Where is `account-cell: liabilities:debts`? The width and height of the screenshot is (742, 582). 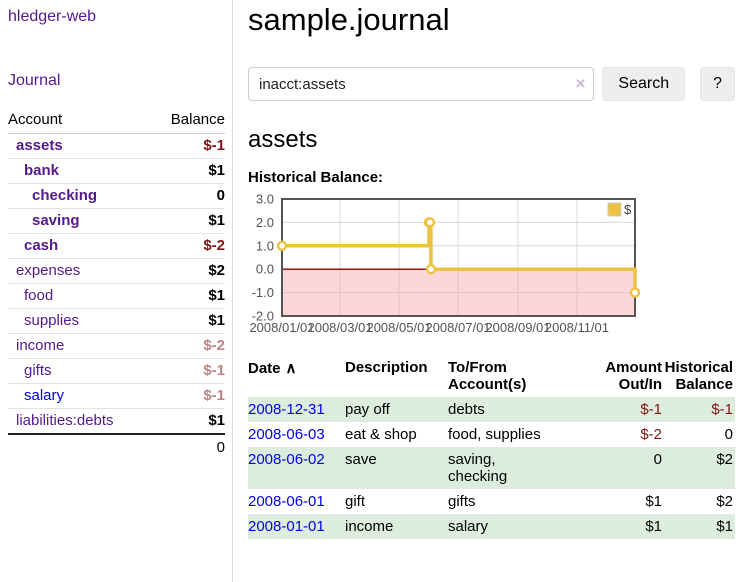
account-cell: liabilities:debts is located at coordinates (80, 421).